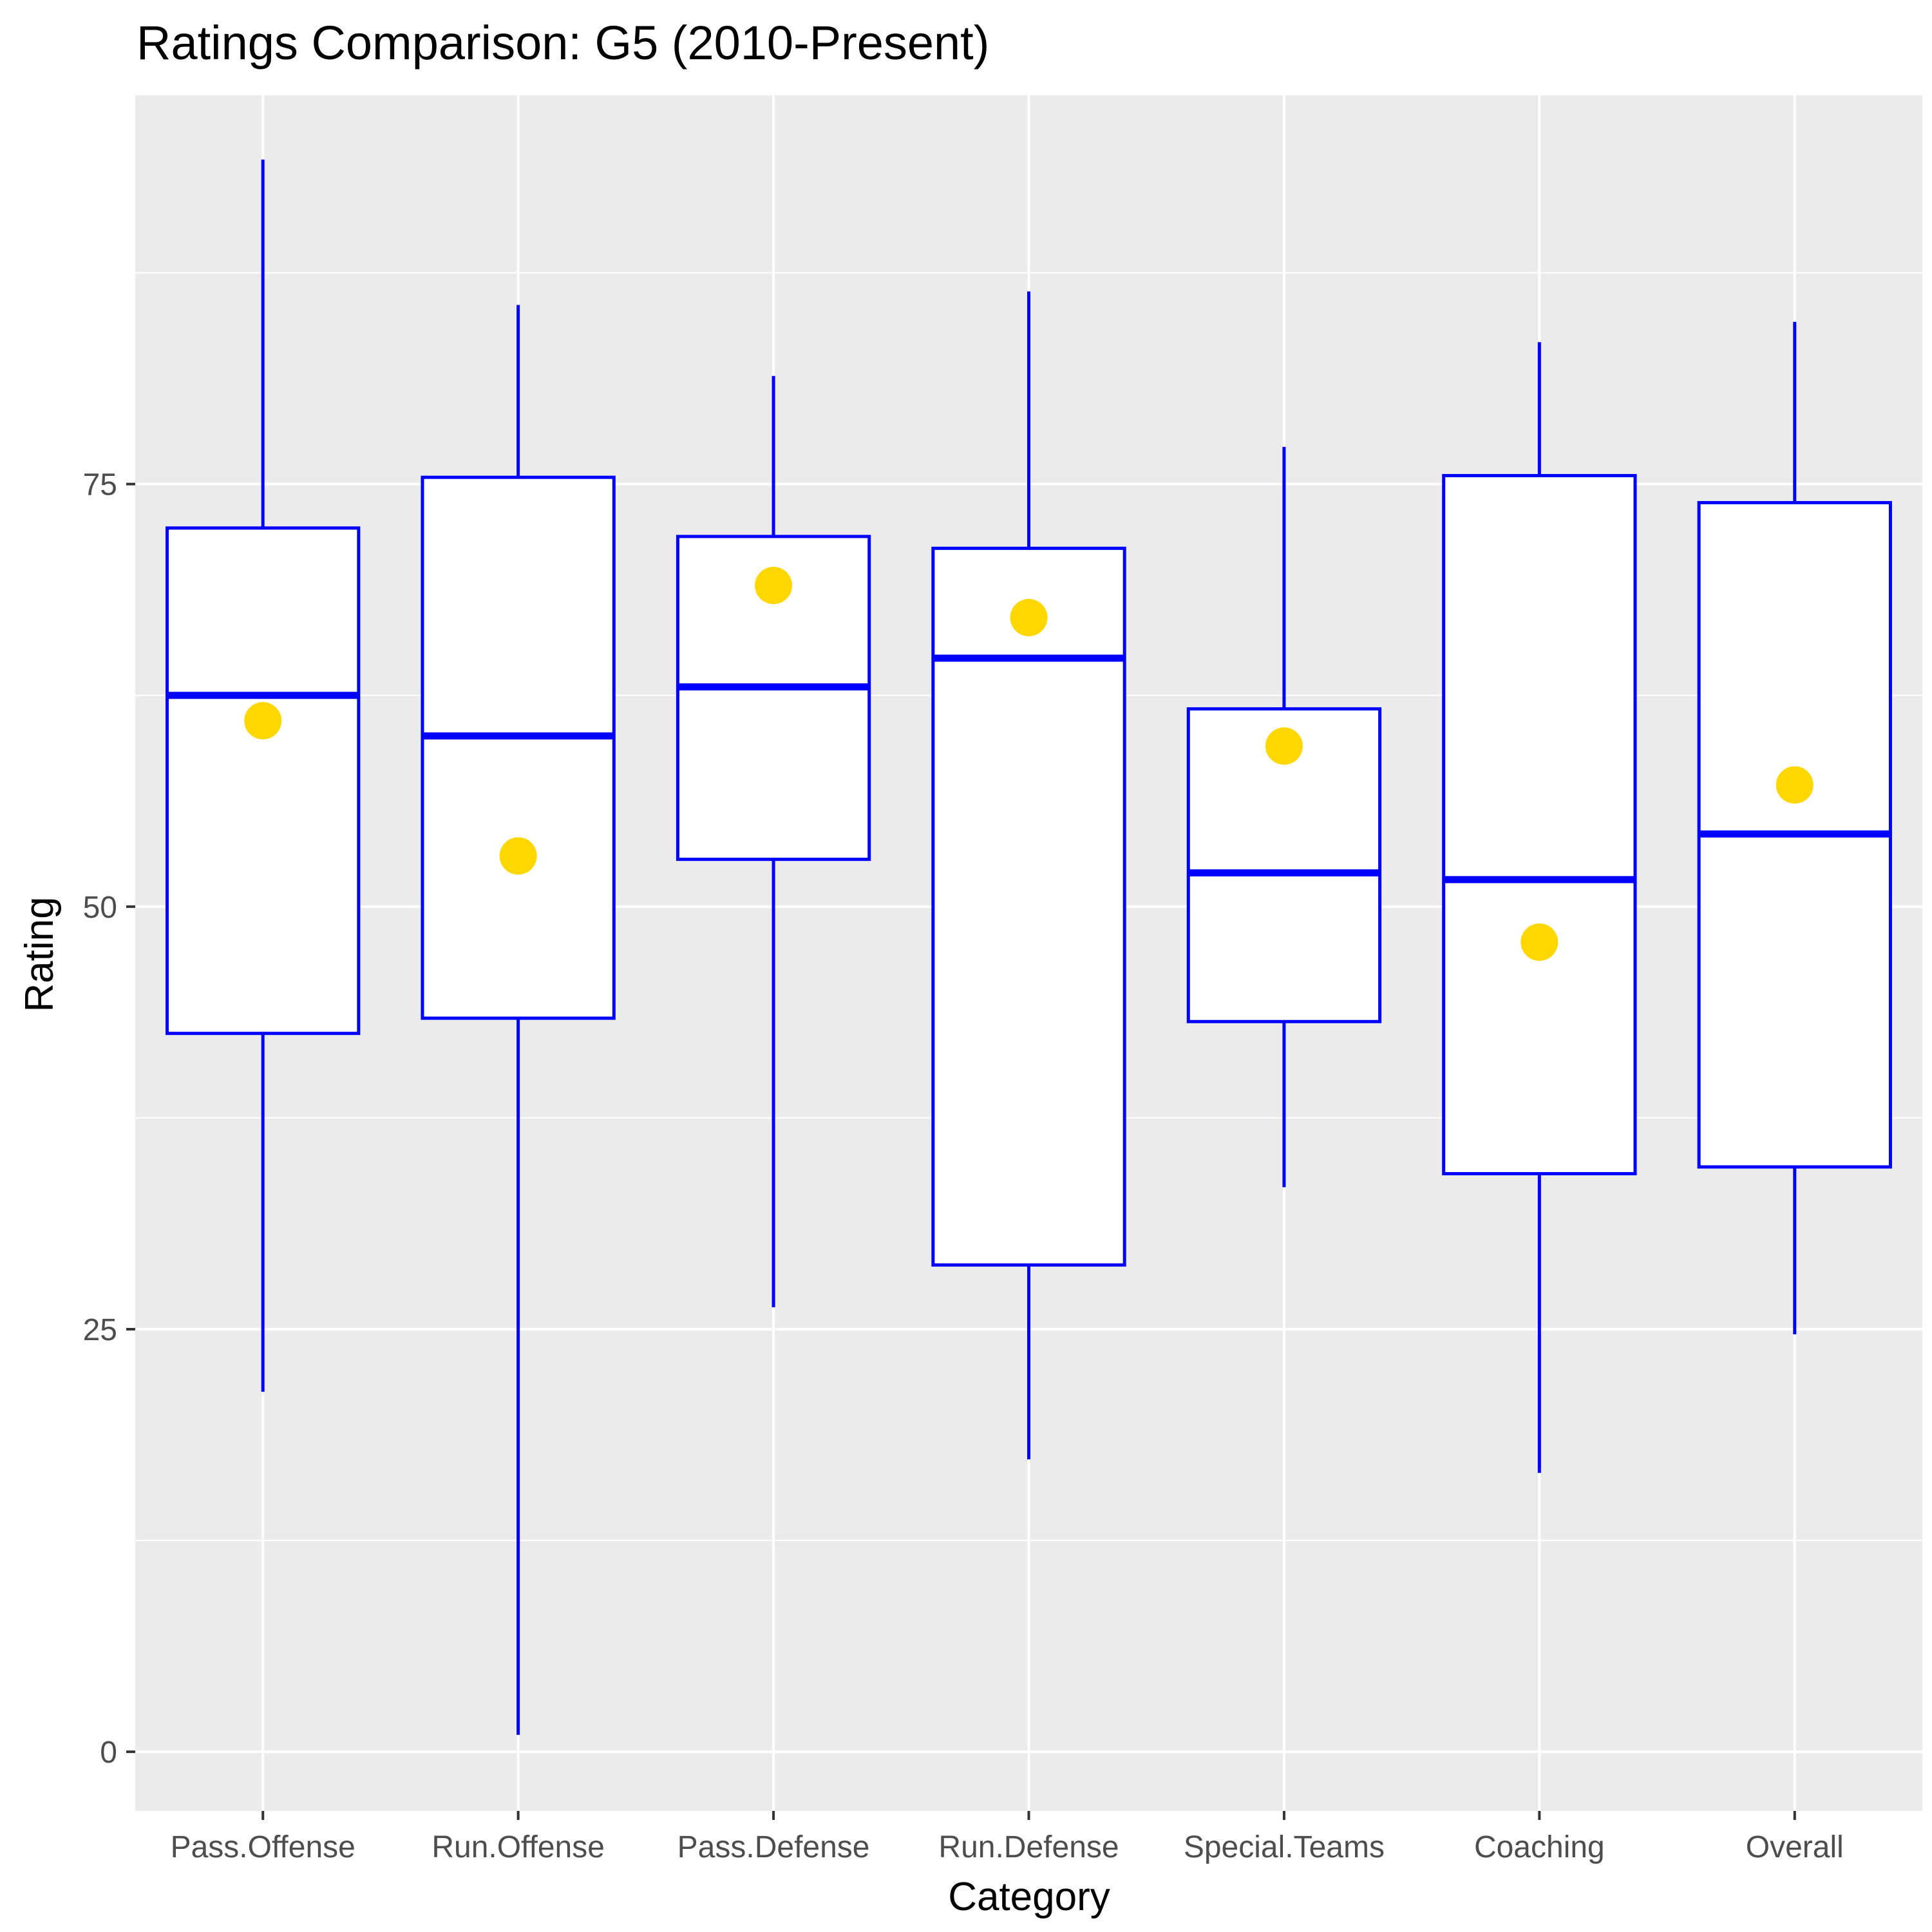 The width and height of the screenshot is (1932, 1932). Describe the element at coordinates (1028, 1847) in the screenshot. I see `x-tick-label: Run.Defense` at that location.